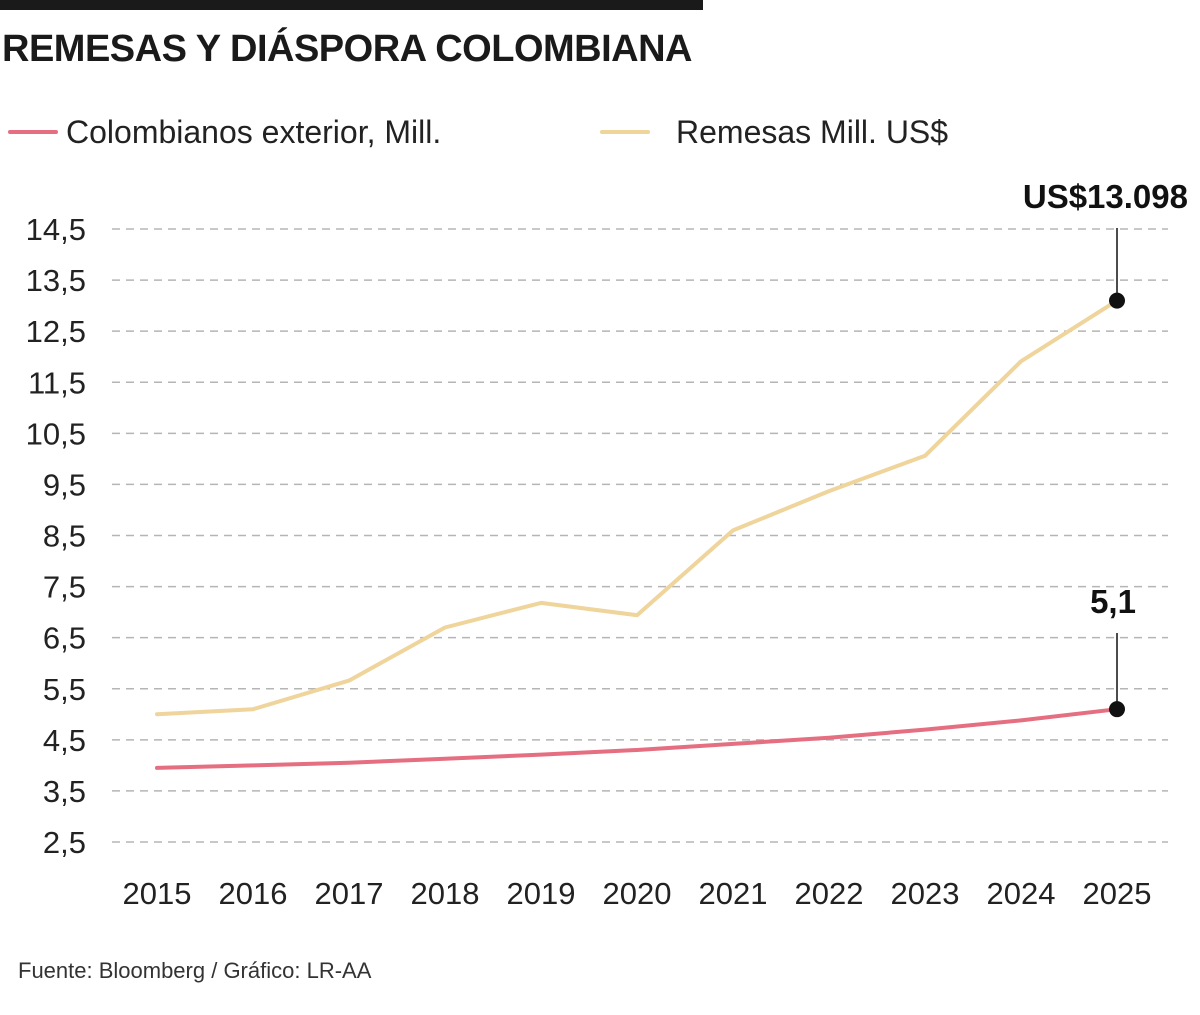  I want to click on x-tick-label: 2015, so click(157, 893).